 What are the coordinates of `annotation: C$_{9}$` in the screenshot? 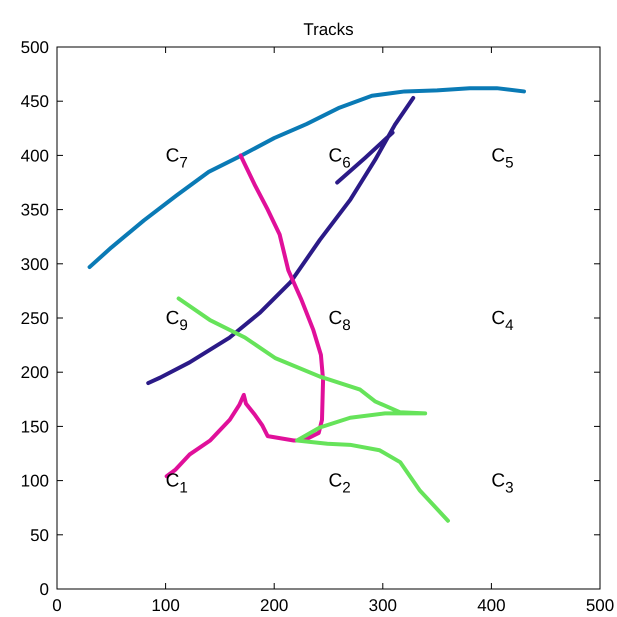 It's located at (177, 321).